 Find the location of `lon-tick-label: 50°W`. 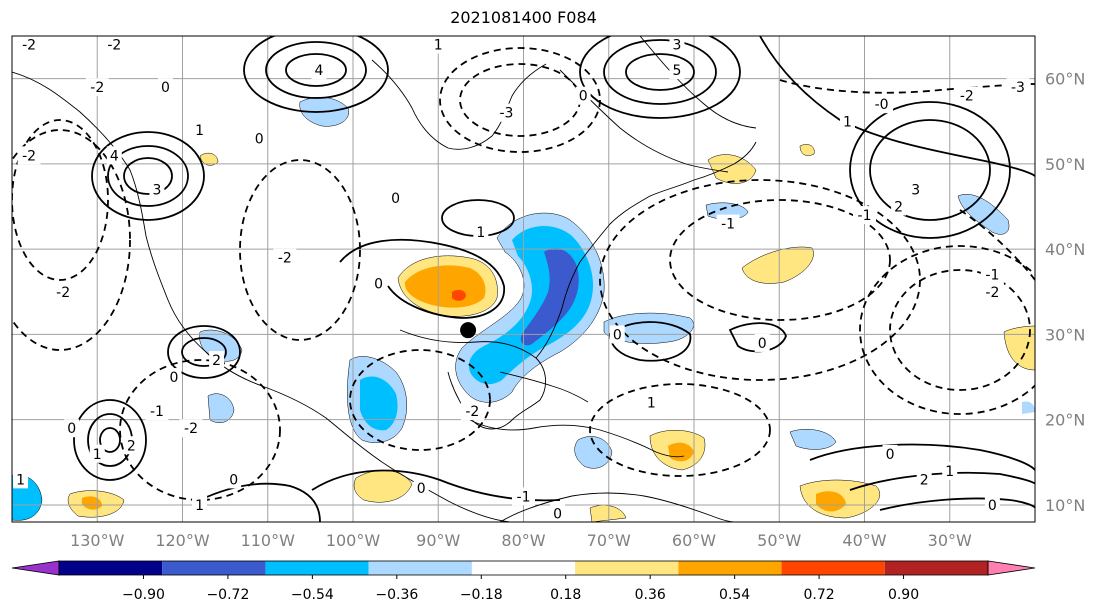

lon-tick-label: 50°W is located at coordinates (779, 540).